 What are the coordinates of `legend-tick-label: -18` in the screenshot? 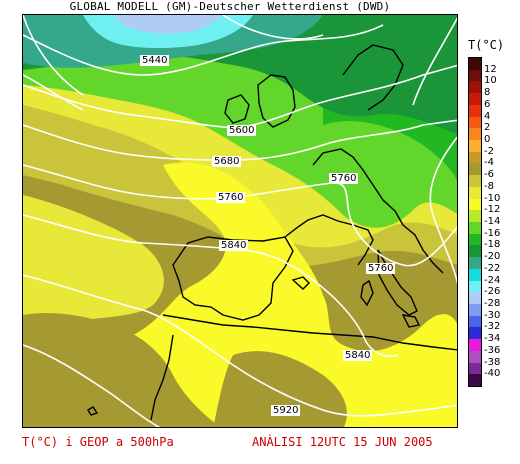 It's located at (492, 245).